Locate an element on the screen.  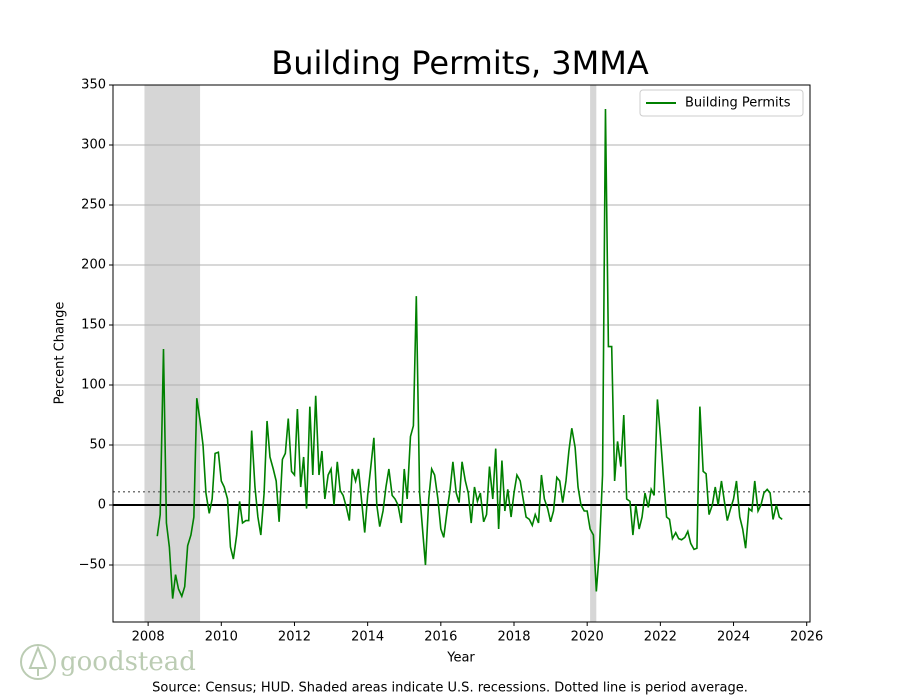
y-tick-label: −50 is located at coordinates (92, 565).